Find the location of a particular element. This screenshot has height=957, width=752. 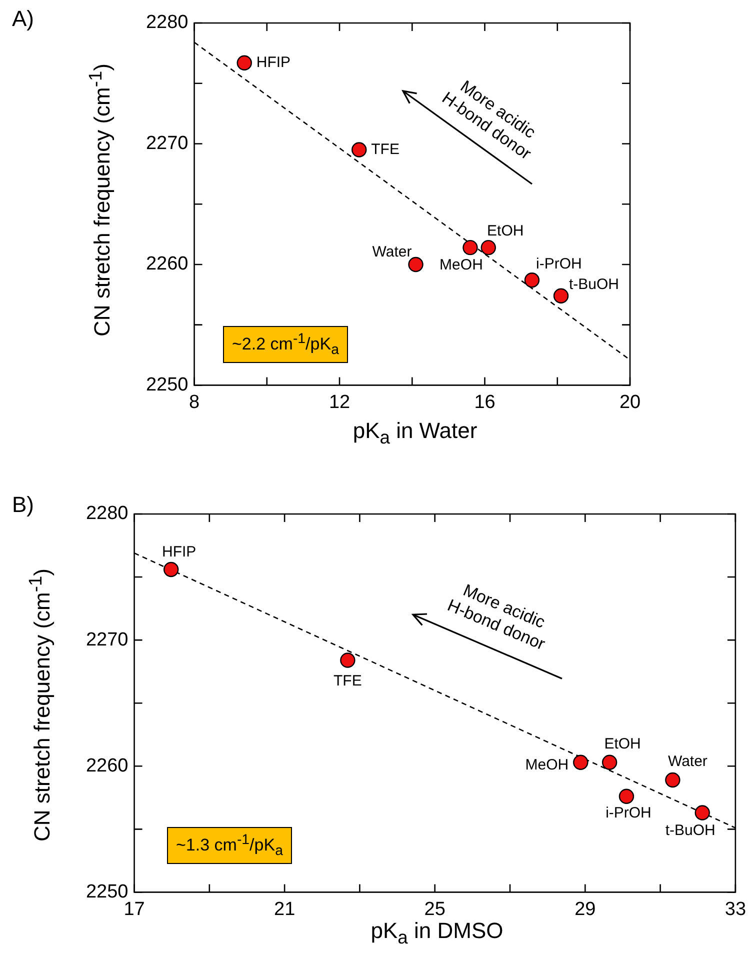

x-tick-label: 8 is located at coordinates (194, 402).